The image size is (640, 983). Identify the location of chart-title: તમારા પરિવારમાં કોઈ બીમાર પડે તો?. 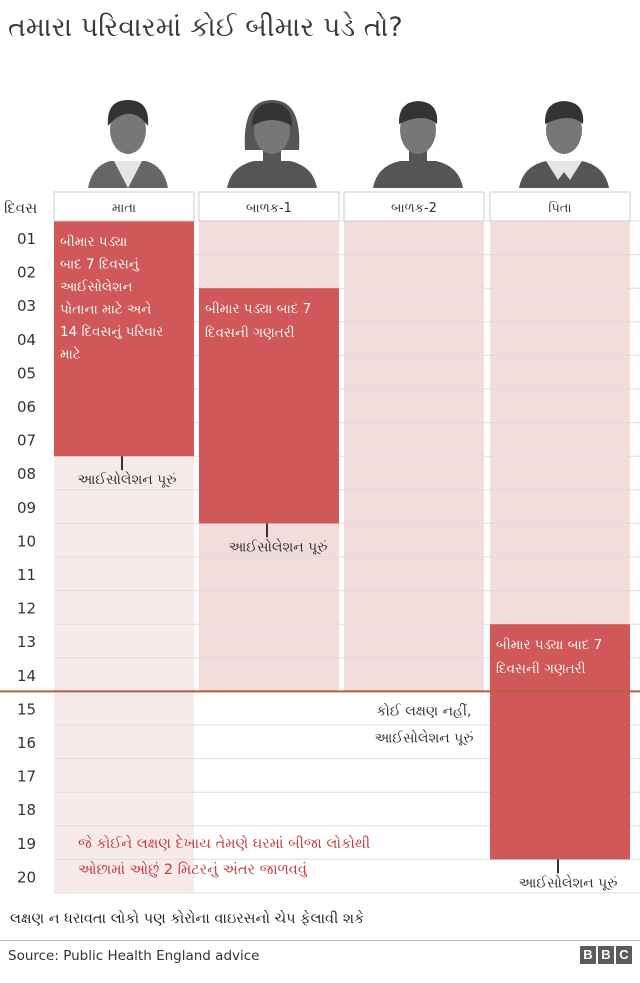
(205, 27).